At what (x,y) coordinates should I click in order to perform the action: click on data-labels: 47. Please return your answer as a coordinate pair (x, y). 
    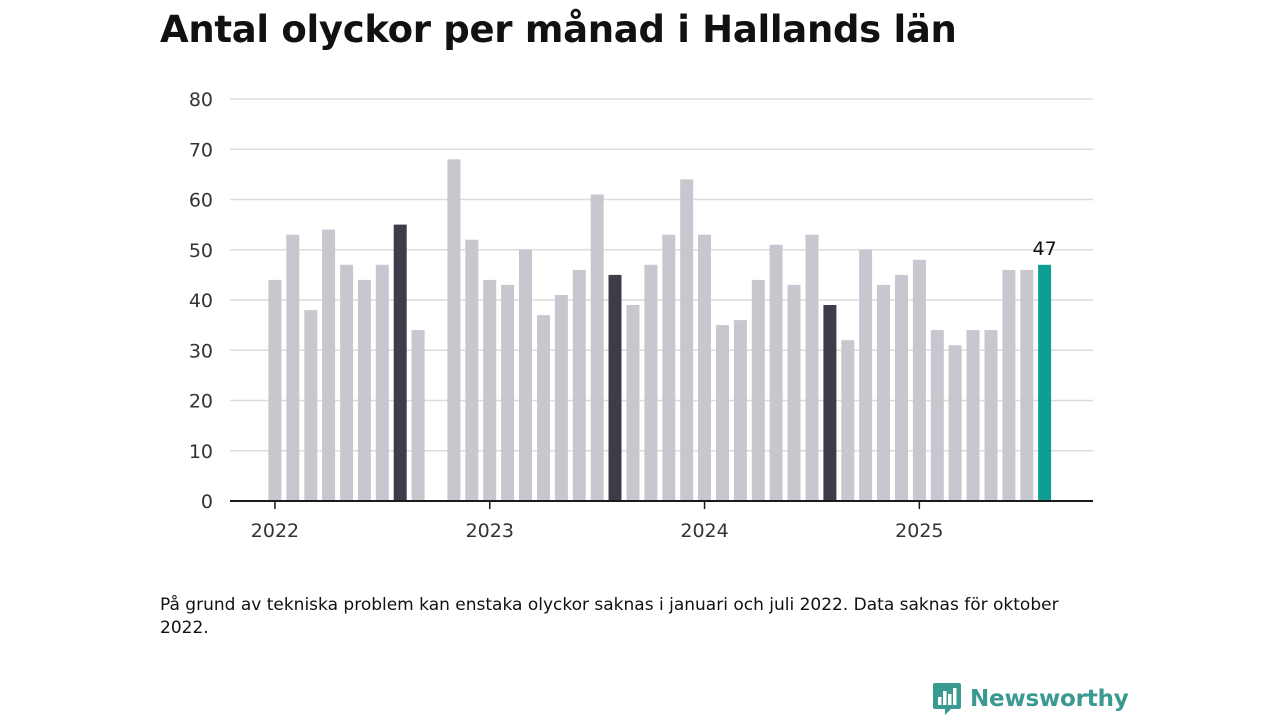
    Looking at the image, I should click on (1045, 249).